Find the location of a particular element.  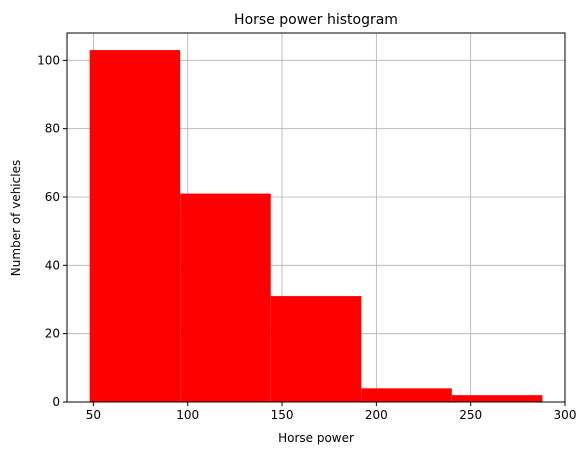

y-tick-label: 0 is located at coordinates (56, 402).